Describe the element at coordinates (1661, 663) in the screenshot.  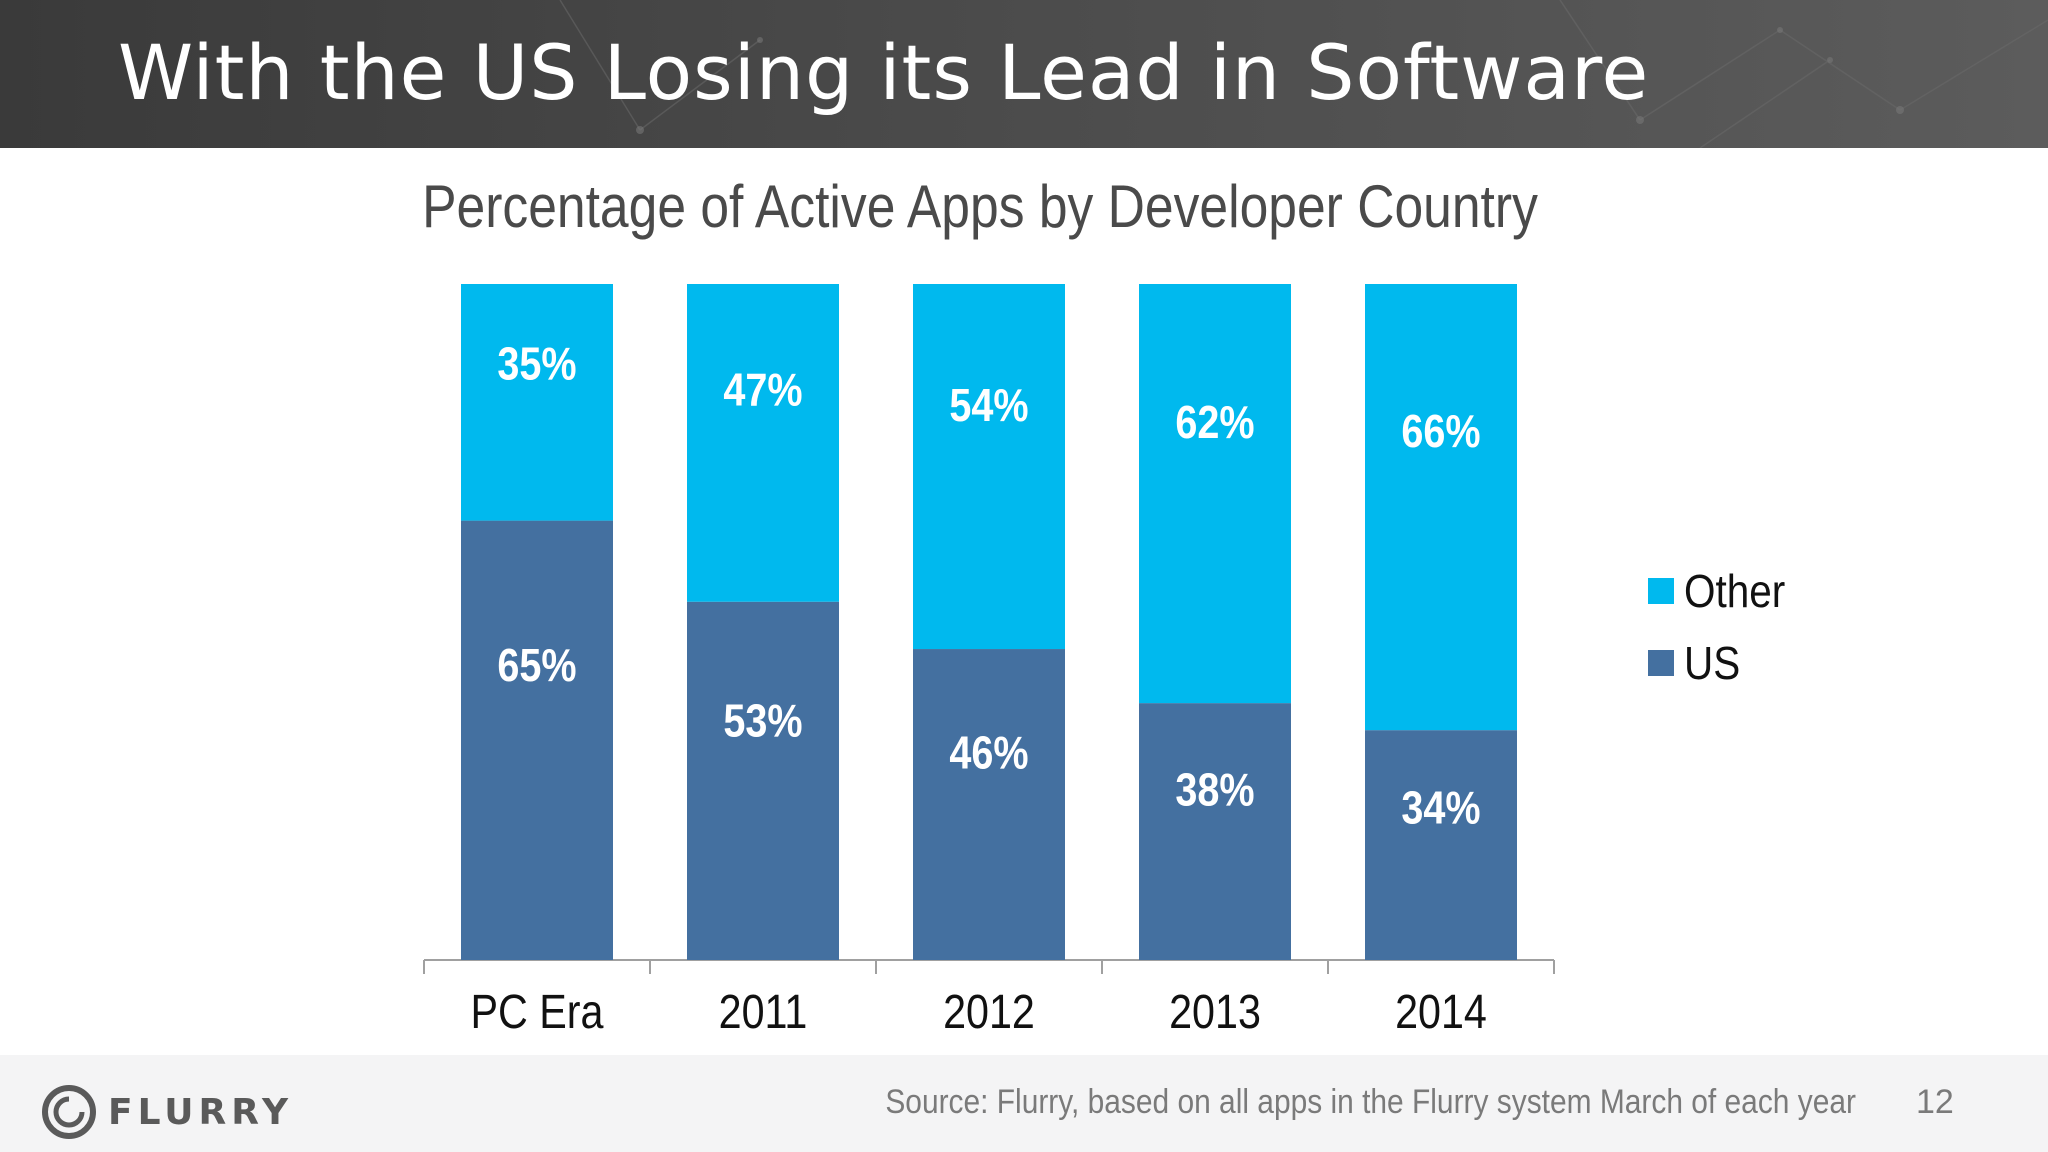
I see `legend-swatch-us` at that location.